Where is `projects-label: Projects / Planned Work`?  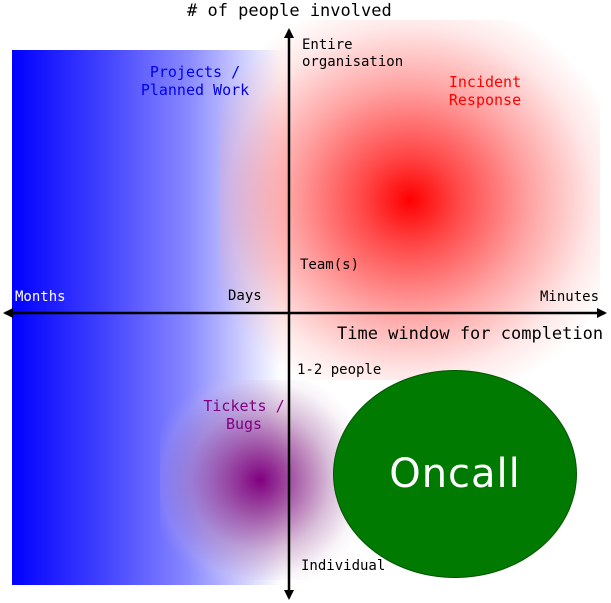 projects-label: Projects / Planned Work is located at coordinates (195, 81).